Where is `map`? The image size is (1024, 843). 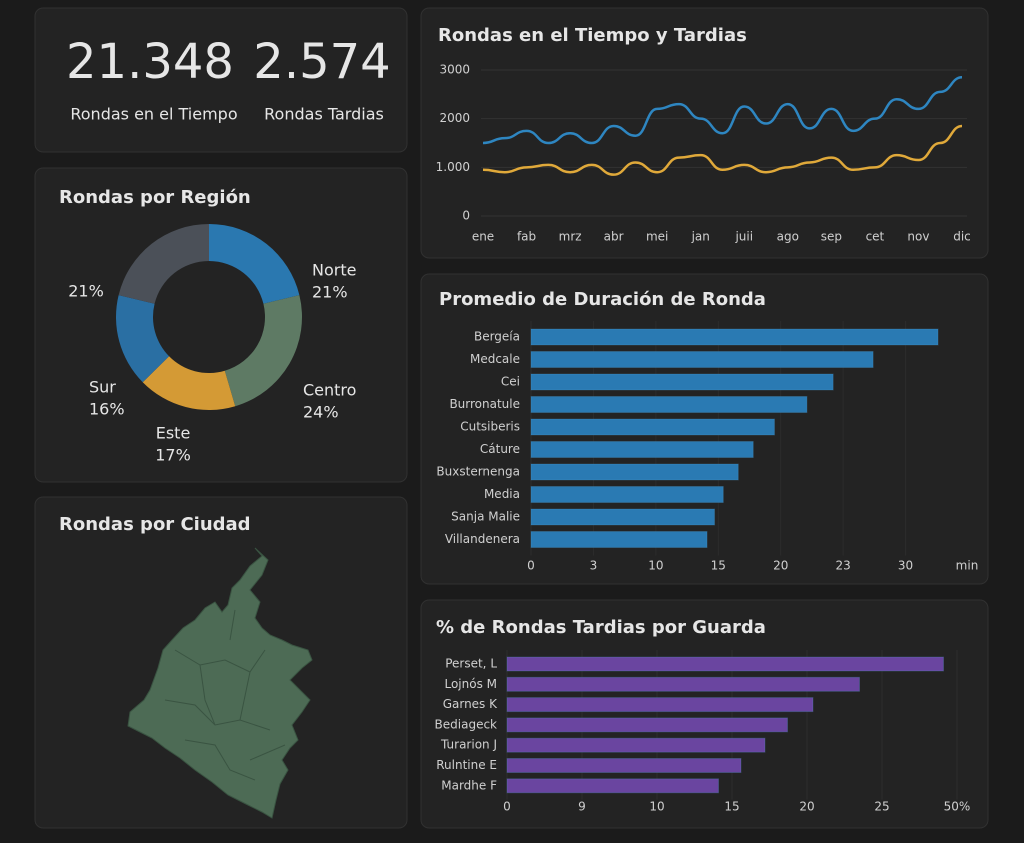 map is located at coordinates (220, 683).